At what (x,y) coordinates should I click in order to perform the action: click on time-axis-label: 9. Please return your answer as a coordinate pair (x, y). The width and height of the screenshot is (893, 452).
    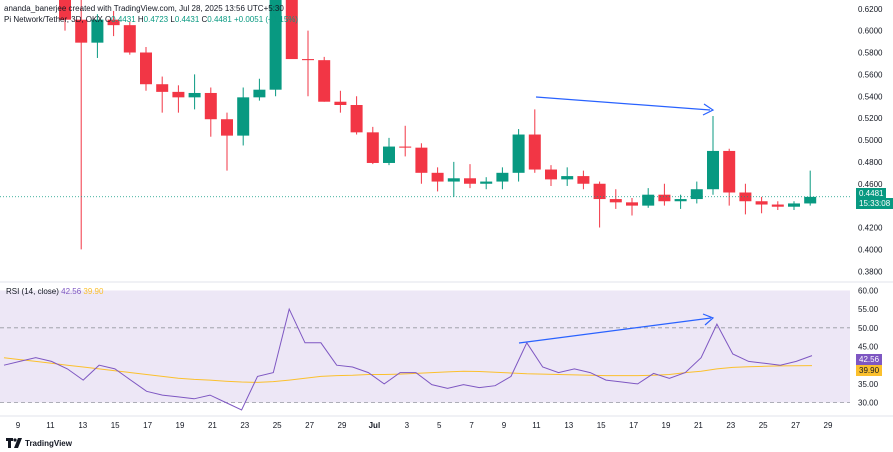
    Looking at the image, I should click on (18, 425).